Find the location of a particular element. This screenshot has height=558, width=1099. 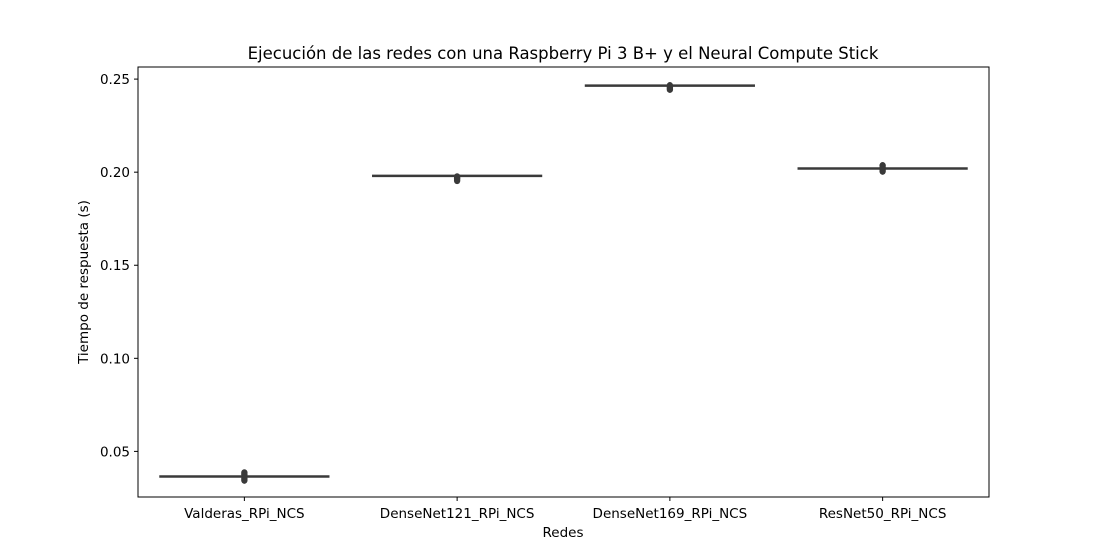

x-axis-label: Redes is located at coordinates (563, 533).